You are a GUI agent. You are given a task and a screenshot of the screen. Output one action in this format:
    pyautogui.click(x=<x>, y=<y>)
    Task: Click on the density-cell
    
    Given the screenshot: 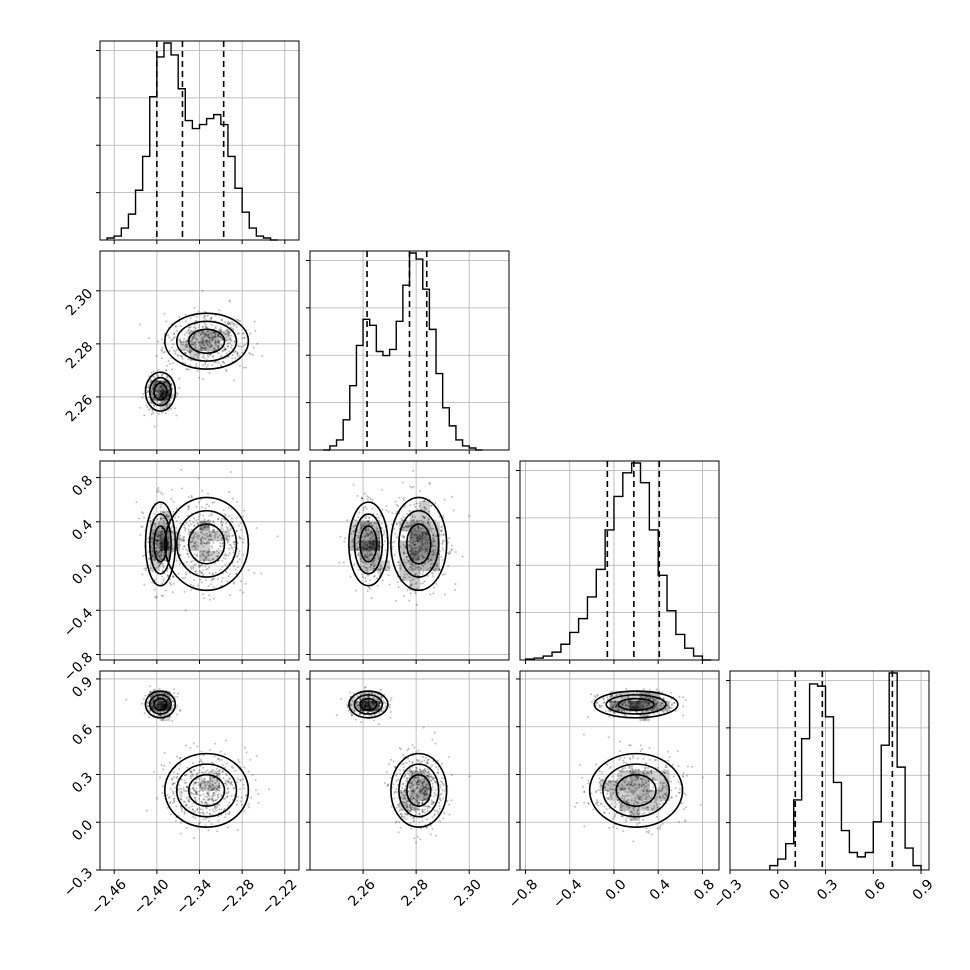 What is the action you would take?
    pyautogui.click(x=204, y=336)
    